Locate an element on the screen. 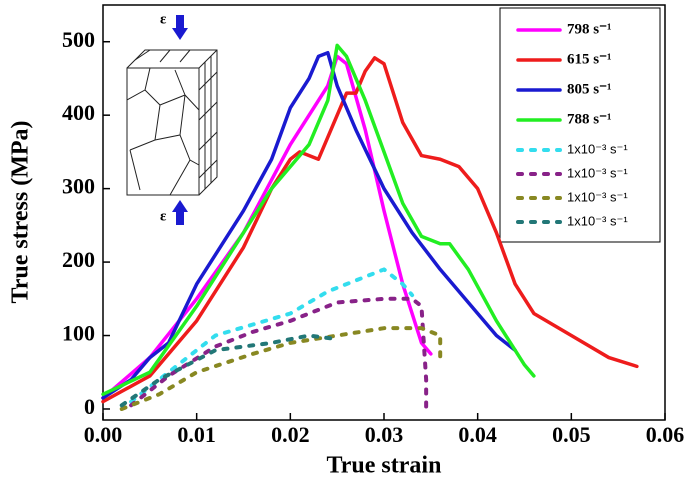 The height and width of the screenshot is (488, 685). legend-box is located at coordinates (580, 125).